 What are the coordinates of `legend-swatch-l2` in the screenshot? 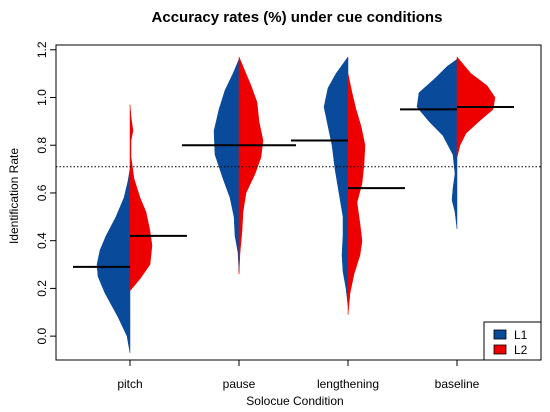 It's located at (500, 349).